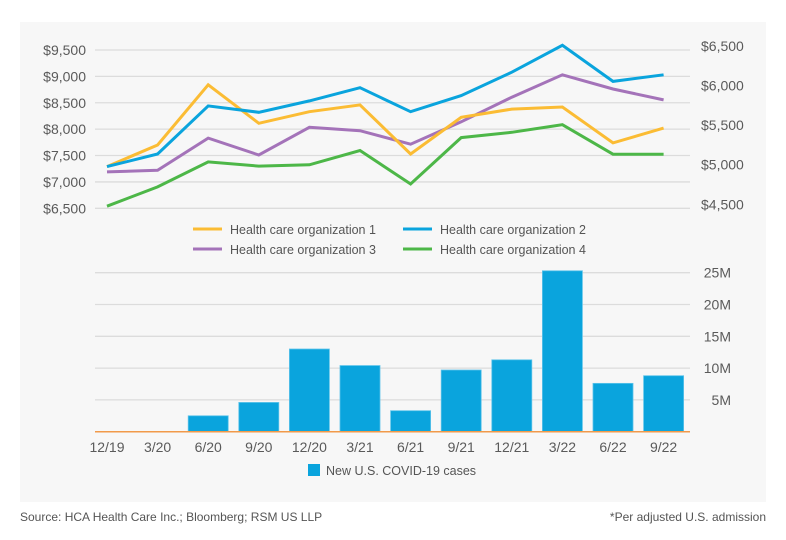 This screenshot has width=786, height=540. Describe the element at coordinates (303, 230) in the screenshot. I see `legend-label: Health care organization 1` at that location.